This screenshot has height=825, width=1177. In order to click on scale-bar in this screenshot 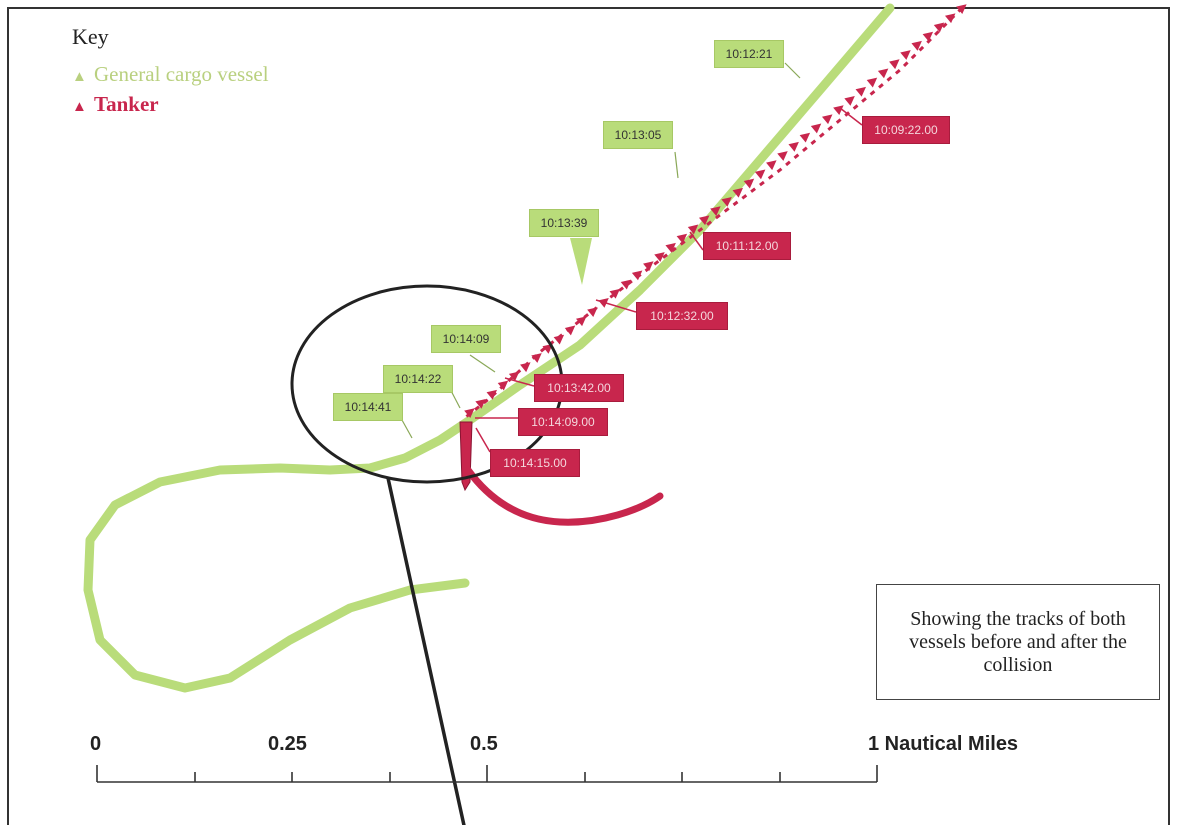, I will do `click(487, 774)`.